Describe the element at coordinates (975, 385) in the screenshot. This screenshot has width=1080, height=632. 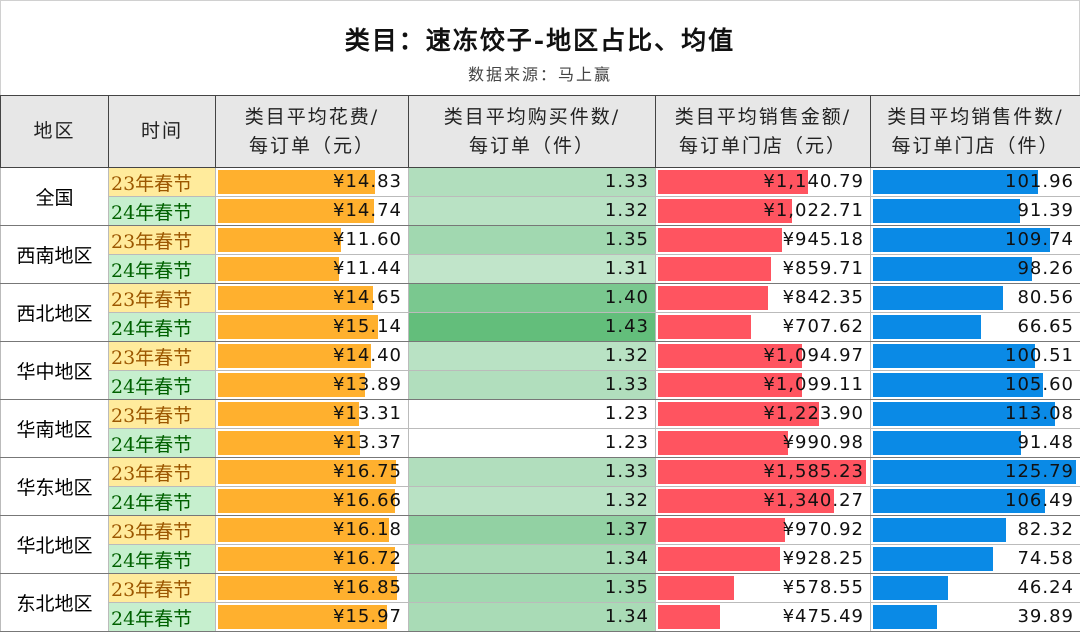
I see `units-value: 105.60` at that location.